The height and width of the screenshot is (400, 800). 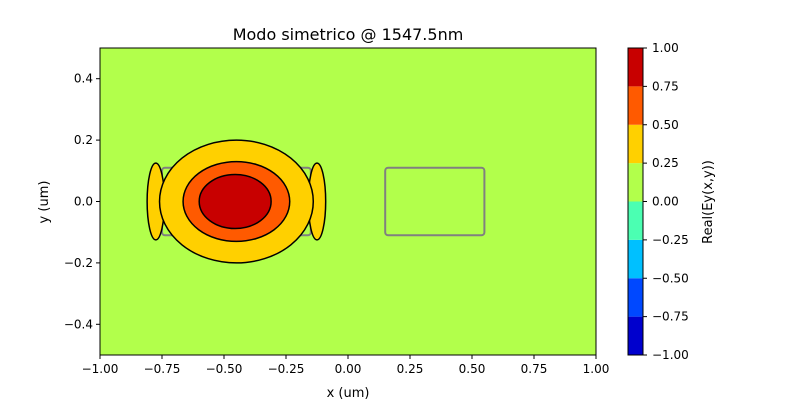 I want to click on colorbar-ticks: −1.00 −0.75 −0.50 −0.25 0.00 0.25 0.50 0.75 1.00, so click(x=666, y=201).